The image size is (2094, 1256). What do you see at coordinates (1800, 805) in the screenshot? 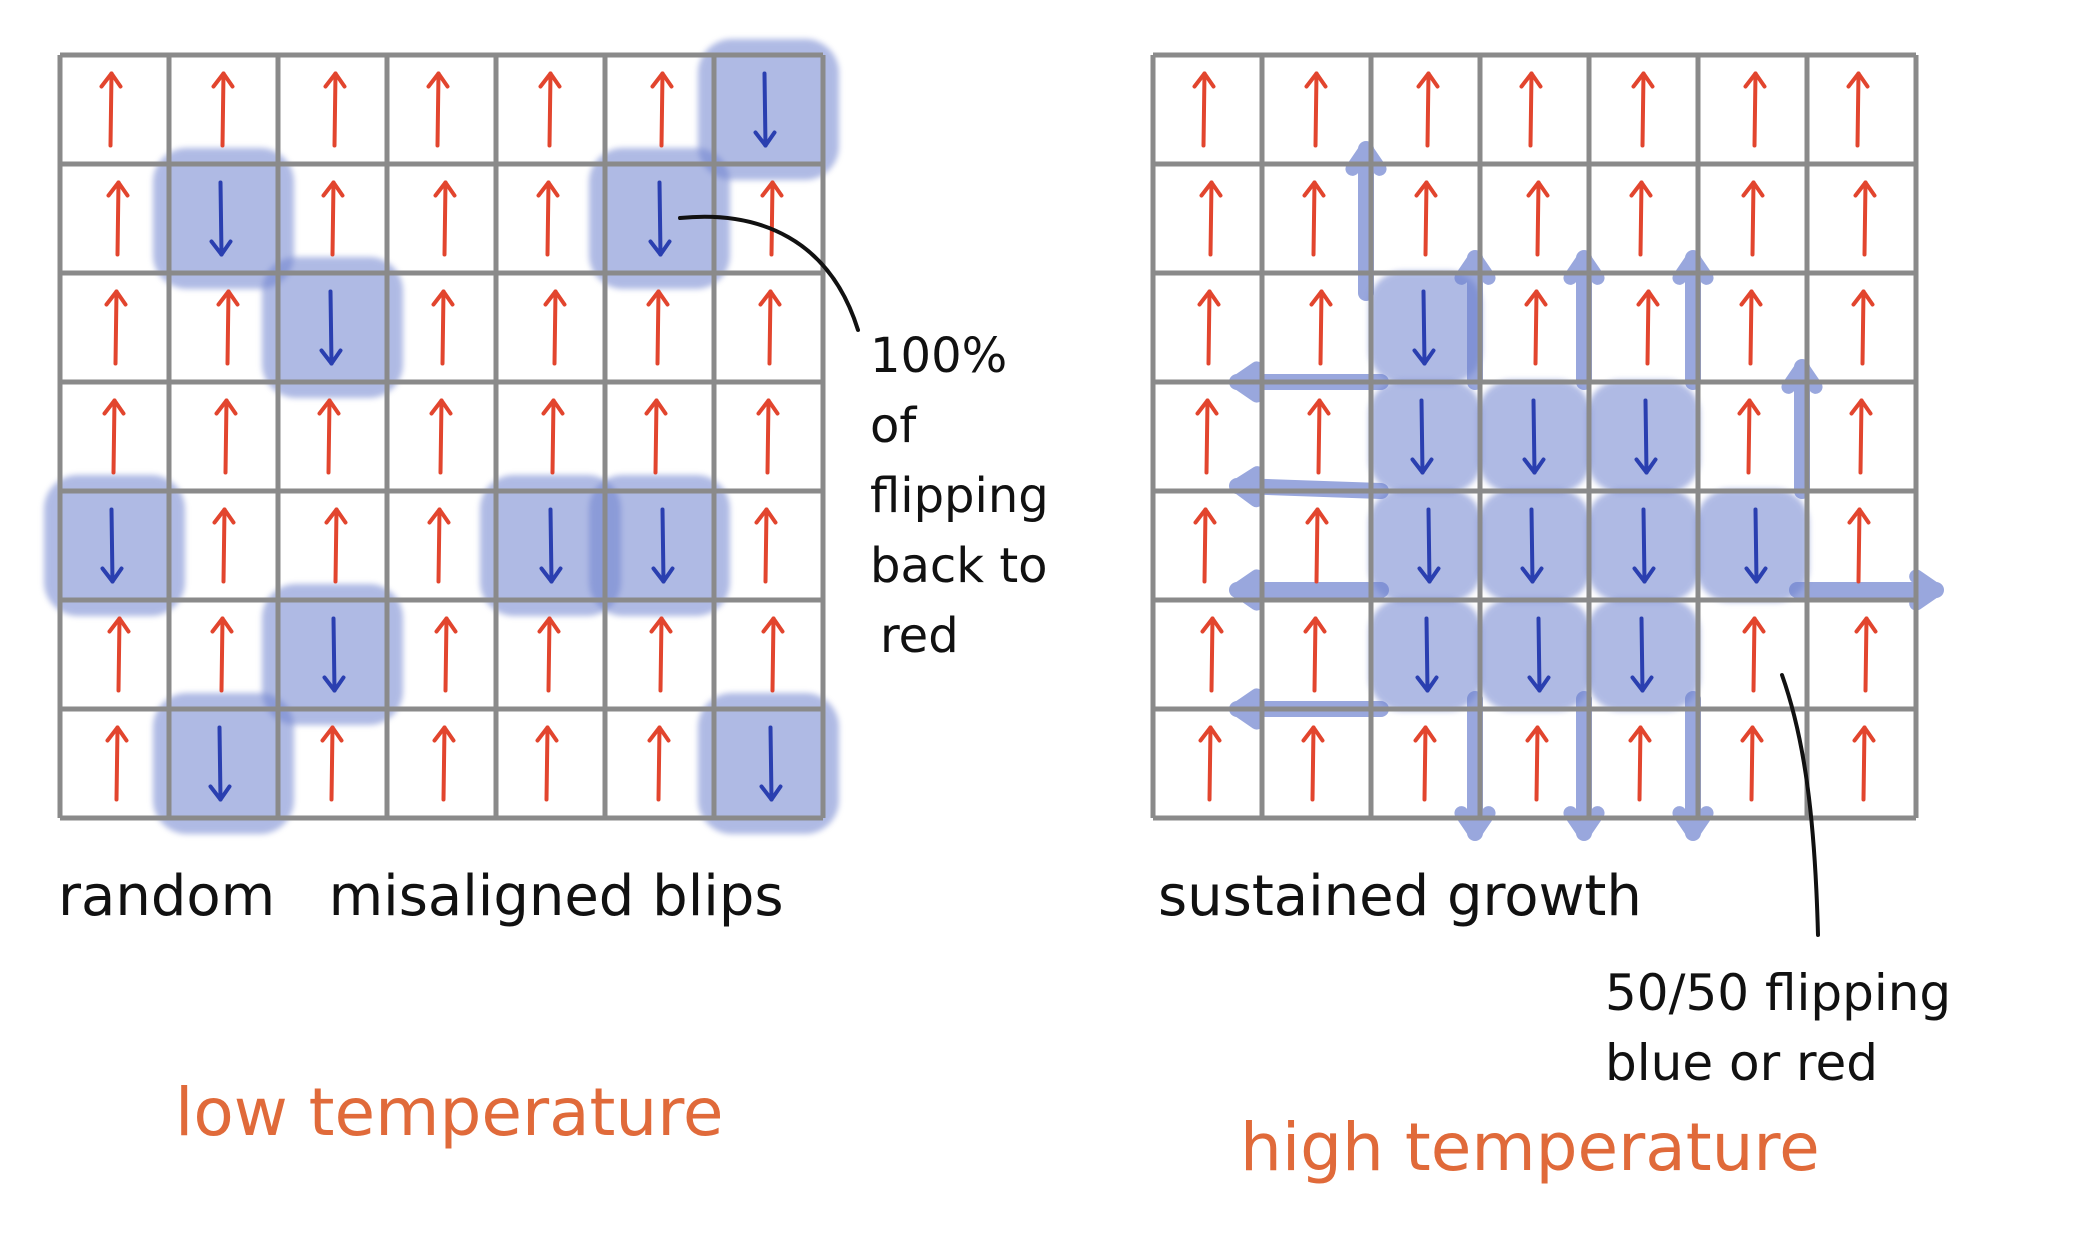
I see `high-annotation-leader` at bounding box center [1800, 805].